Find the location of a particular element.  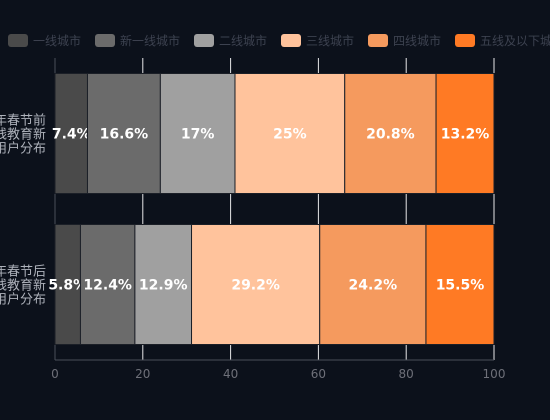

category-label-1-line-2: 在线教育新 is located at coordinates (23, 135).